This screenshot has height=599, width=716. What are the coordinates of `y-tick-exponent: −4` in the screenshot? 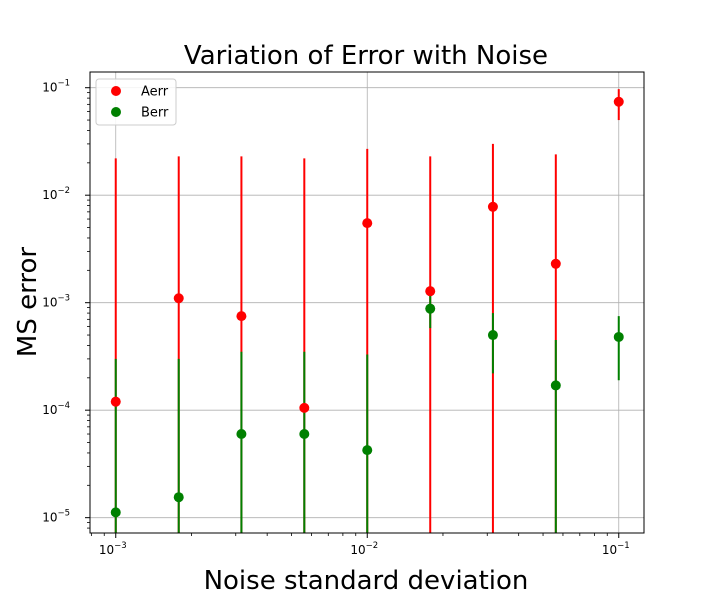 It's located at (63, 406).